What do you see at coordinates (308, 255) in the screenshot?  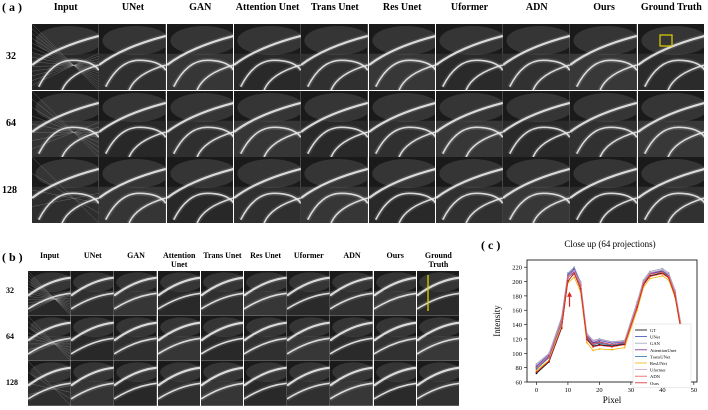 I see `panel-b-header-uformer: Uformer` at bounding box center [308, 255].